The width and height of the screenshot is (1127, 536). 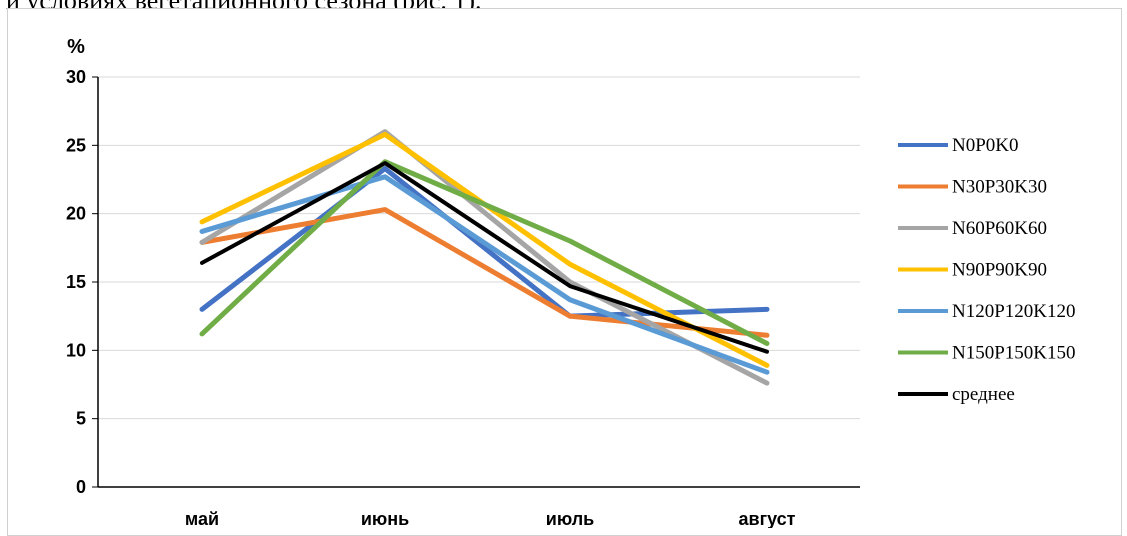 What do you see at coordinates (76, 350) in the screenshot?
I see `y-tick-label: 10` at bounding box center [76, 350].